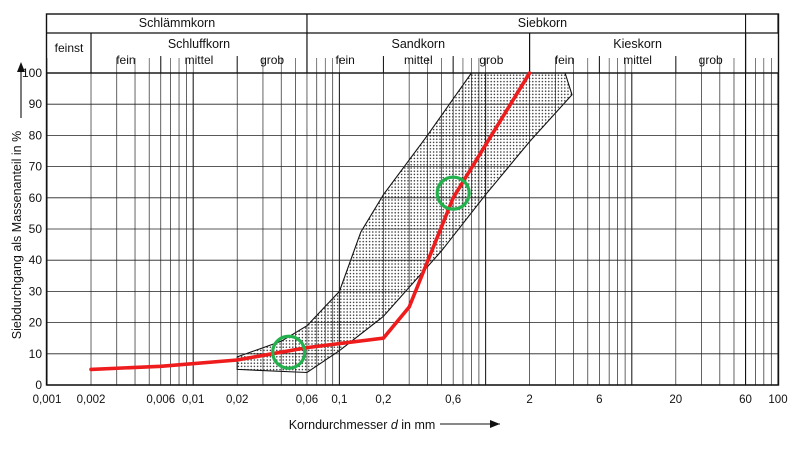 Image resolution: width=800 pixels, height=450 pixels. What do you see at coordinates (237, 400) in the screenshot?
I see `x-tick-label: 0,02` at bounding box center [237, 400].